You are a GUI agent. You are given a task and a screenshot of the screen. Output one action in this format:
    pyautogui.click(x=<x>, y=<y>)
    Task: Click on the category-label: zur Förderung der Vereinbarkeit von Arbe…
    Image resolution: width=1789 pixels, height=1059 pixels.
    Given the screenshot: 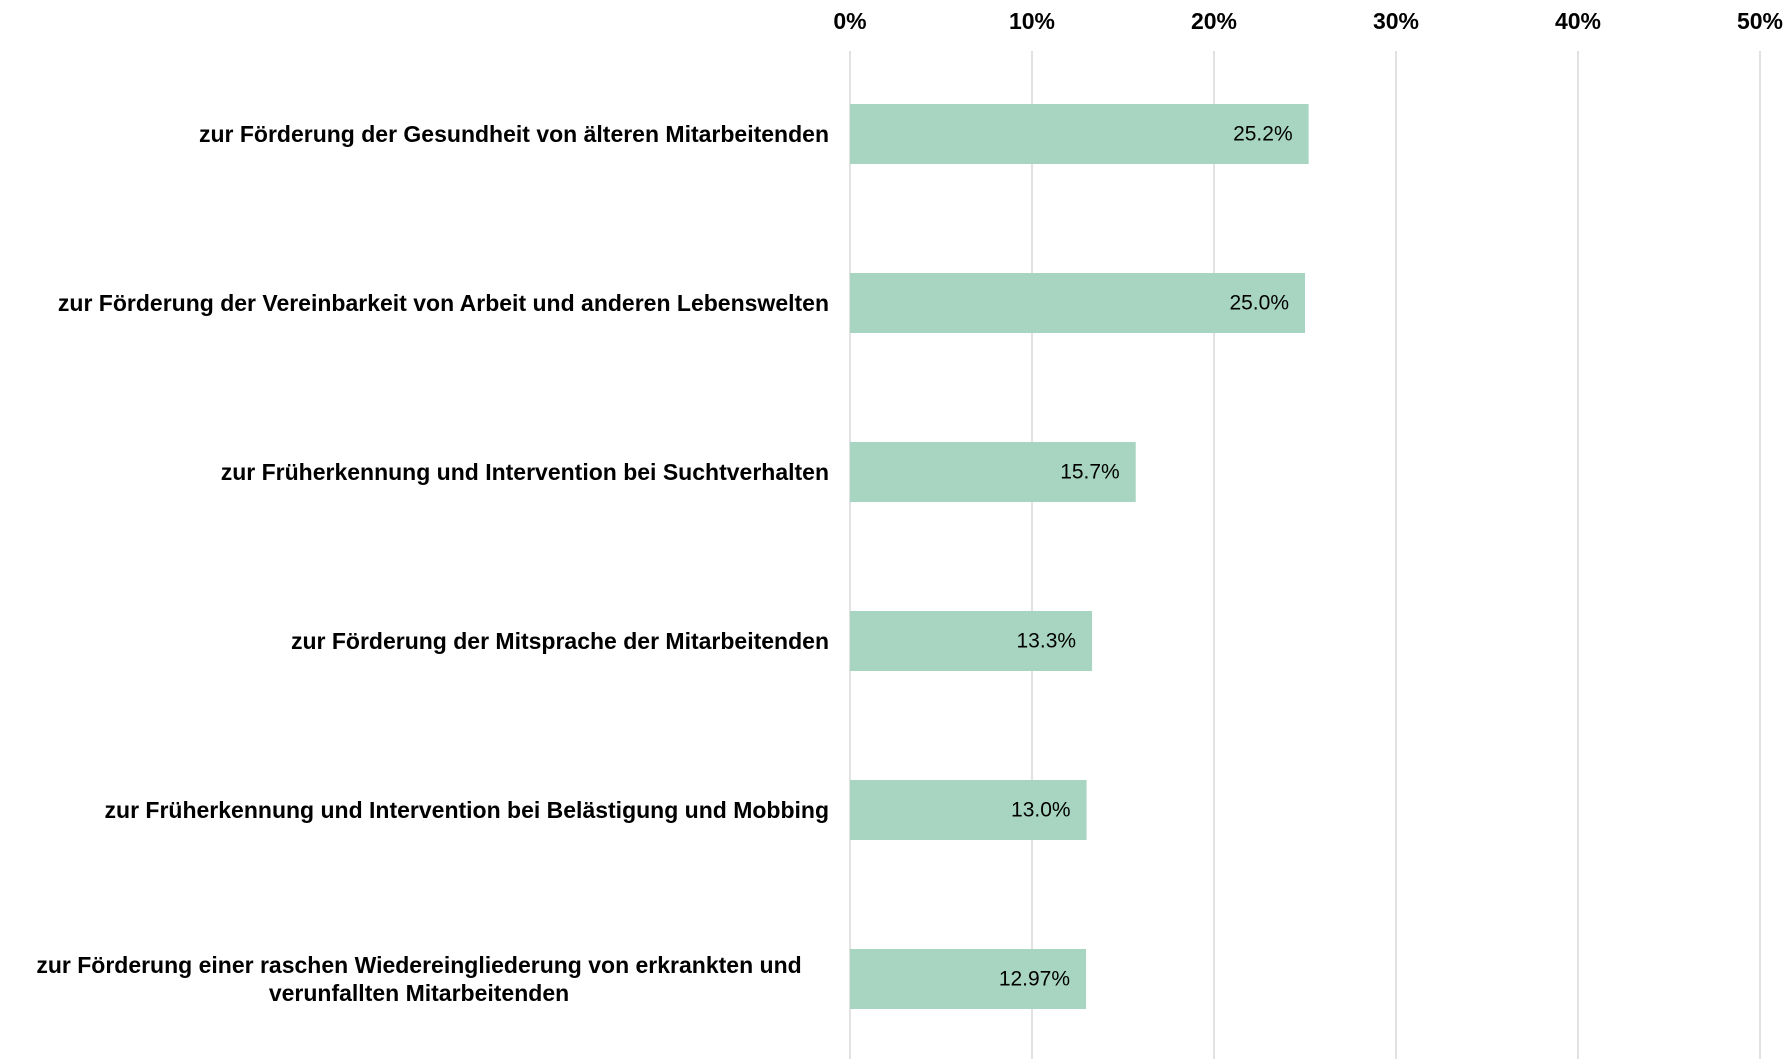 What is the action you would take?
    pyautogui.click(x=419, y=303)
    